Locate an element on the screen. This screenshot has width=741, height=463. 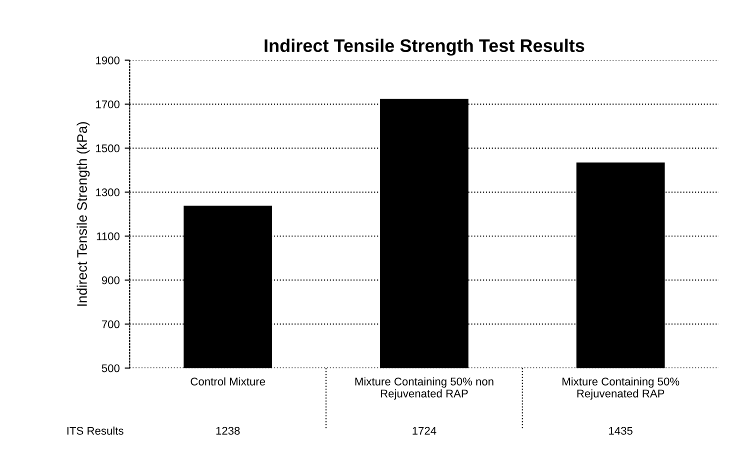
y-tick-label: 1900 is located at coordinates (108, 60).